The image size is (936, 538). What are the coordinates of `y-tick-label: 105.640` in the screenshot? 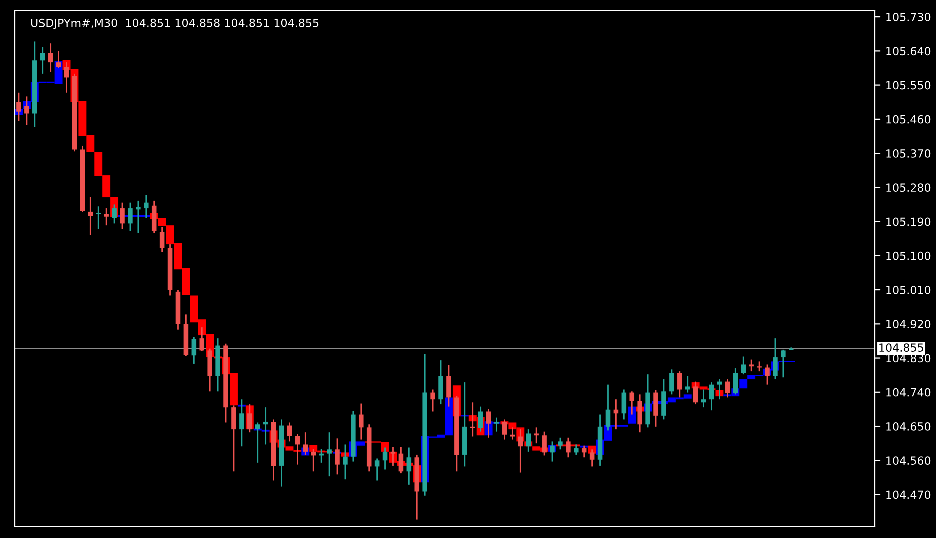 It's located at (908, 51).